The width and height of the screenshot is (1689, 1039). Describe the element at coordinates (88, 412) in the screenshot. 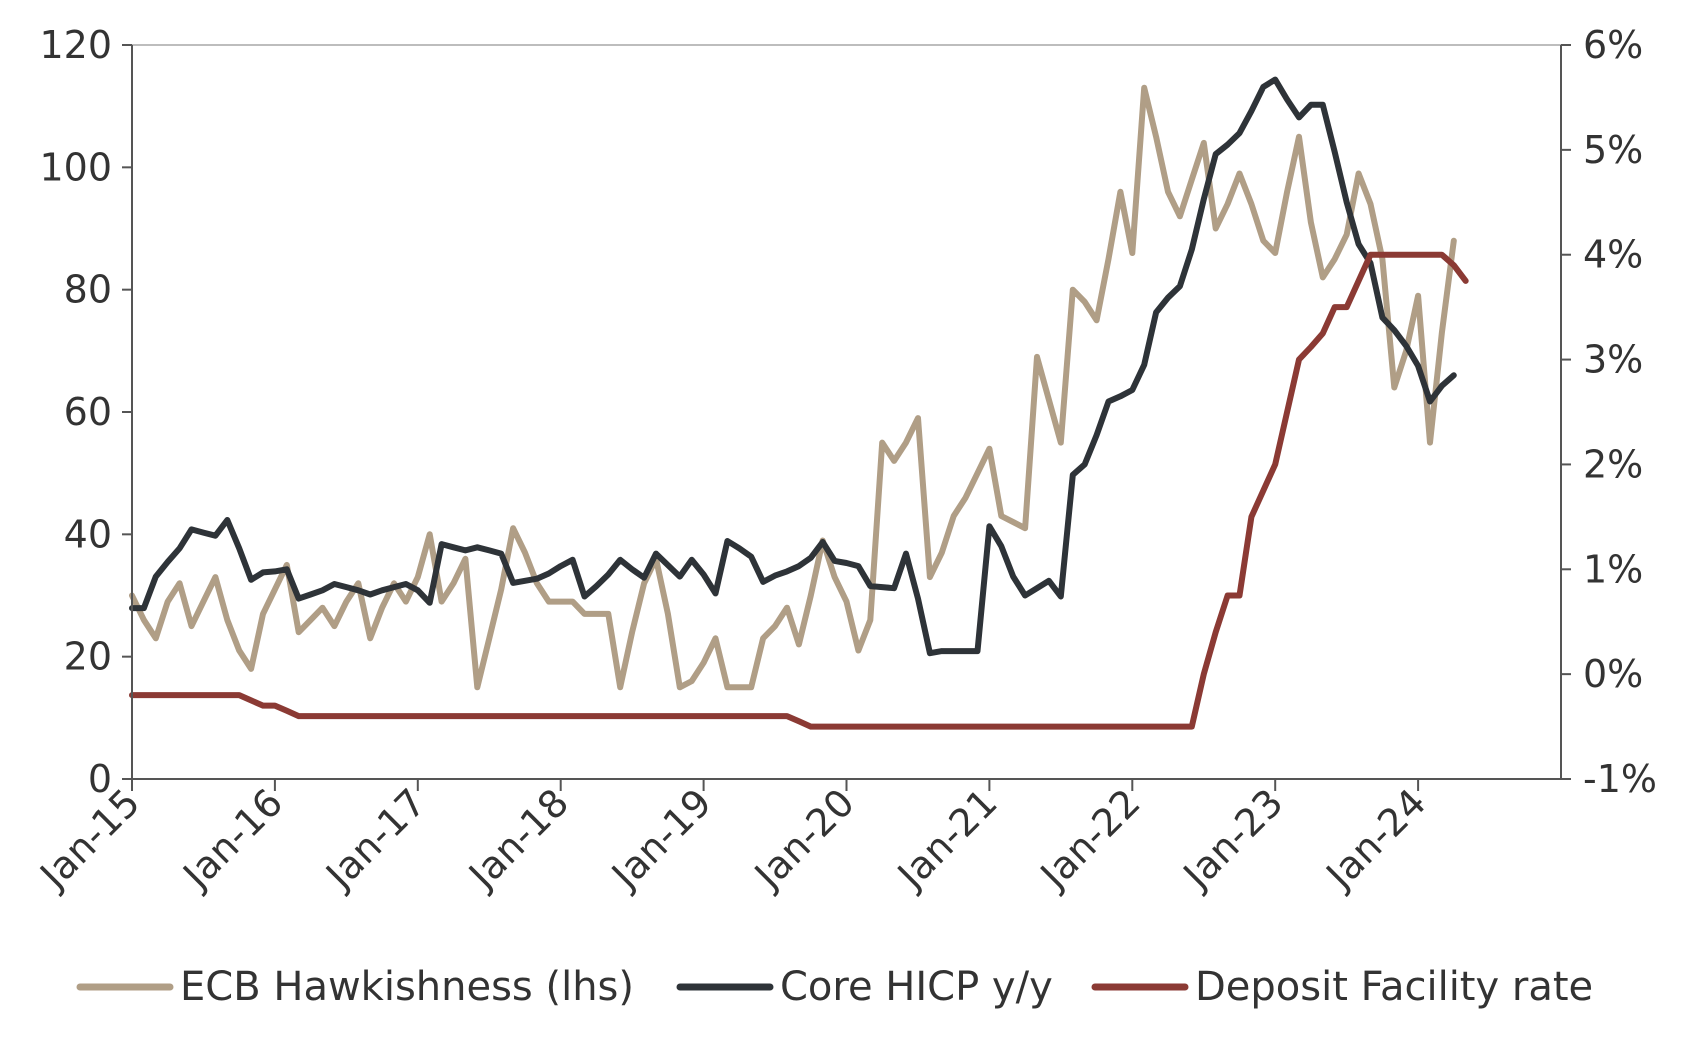

I see `y-left-tick-label: 60` at that location.